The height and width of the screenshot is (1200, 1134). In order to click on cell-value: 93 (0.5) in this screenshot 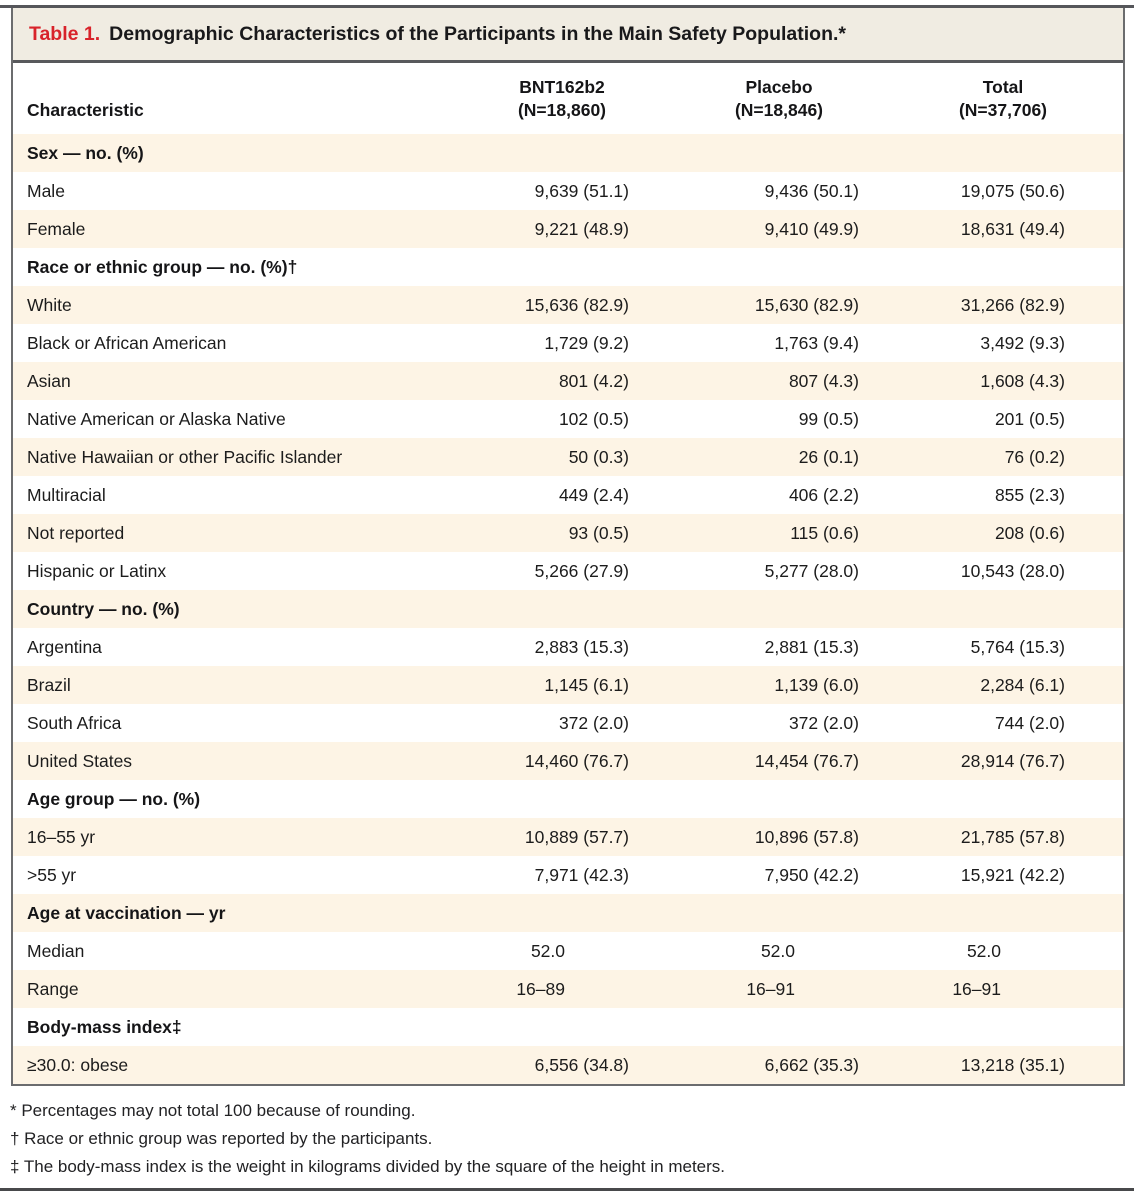, I will do `click(598, 532)`.